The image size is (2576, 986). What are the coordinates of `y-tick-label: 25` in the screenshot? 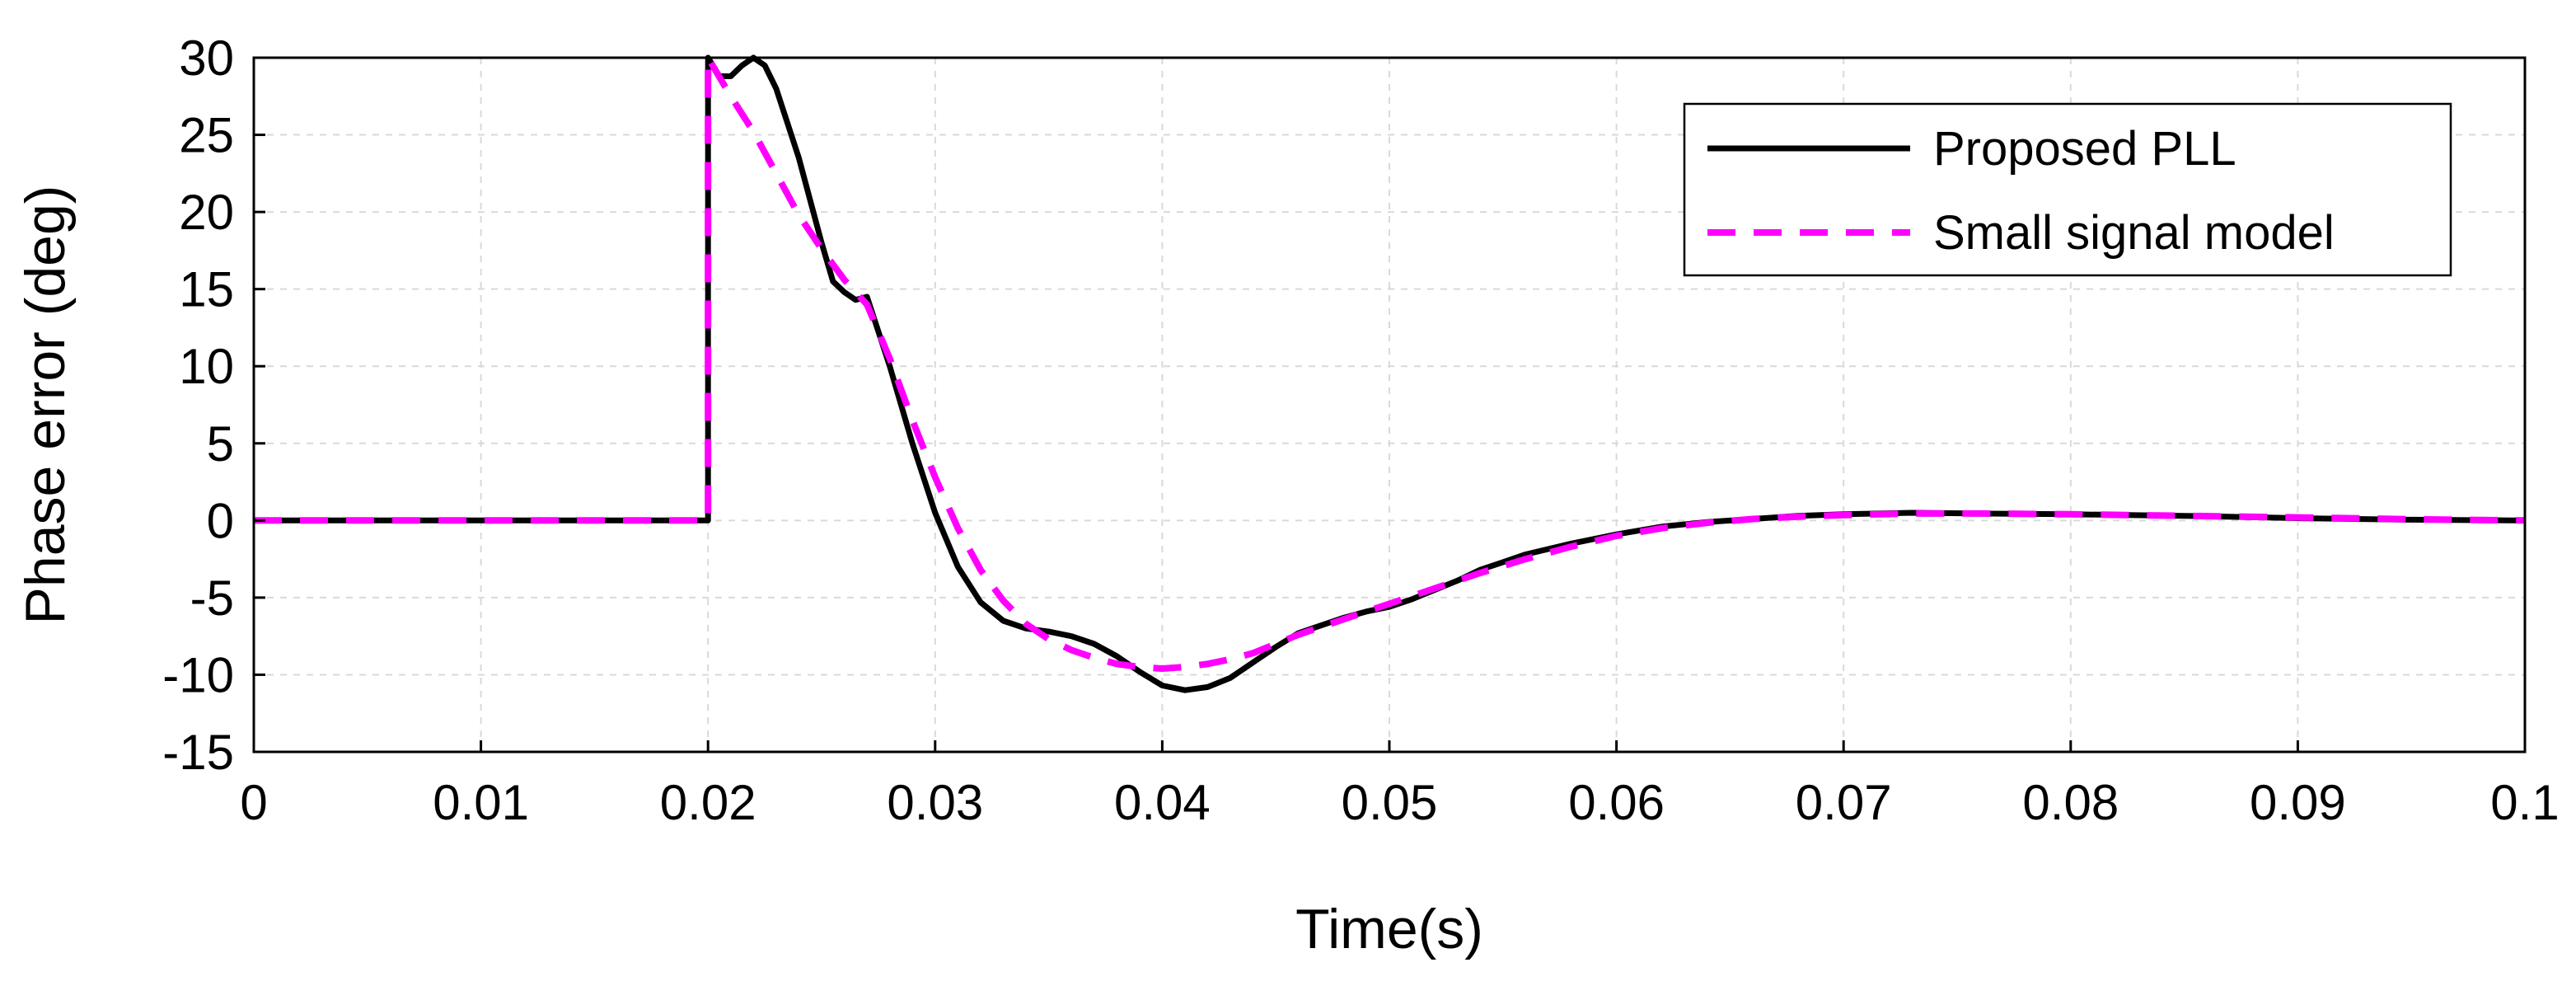 It's located at (206, 135).